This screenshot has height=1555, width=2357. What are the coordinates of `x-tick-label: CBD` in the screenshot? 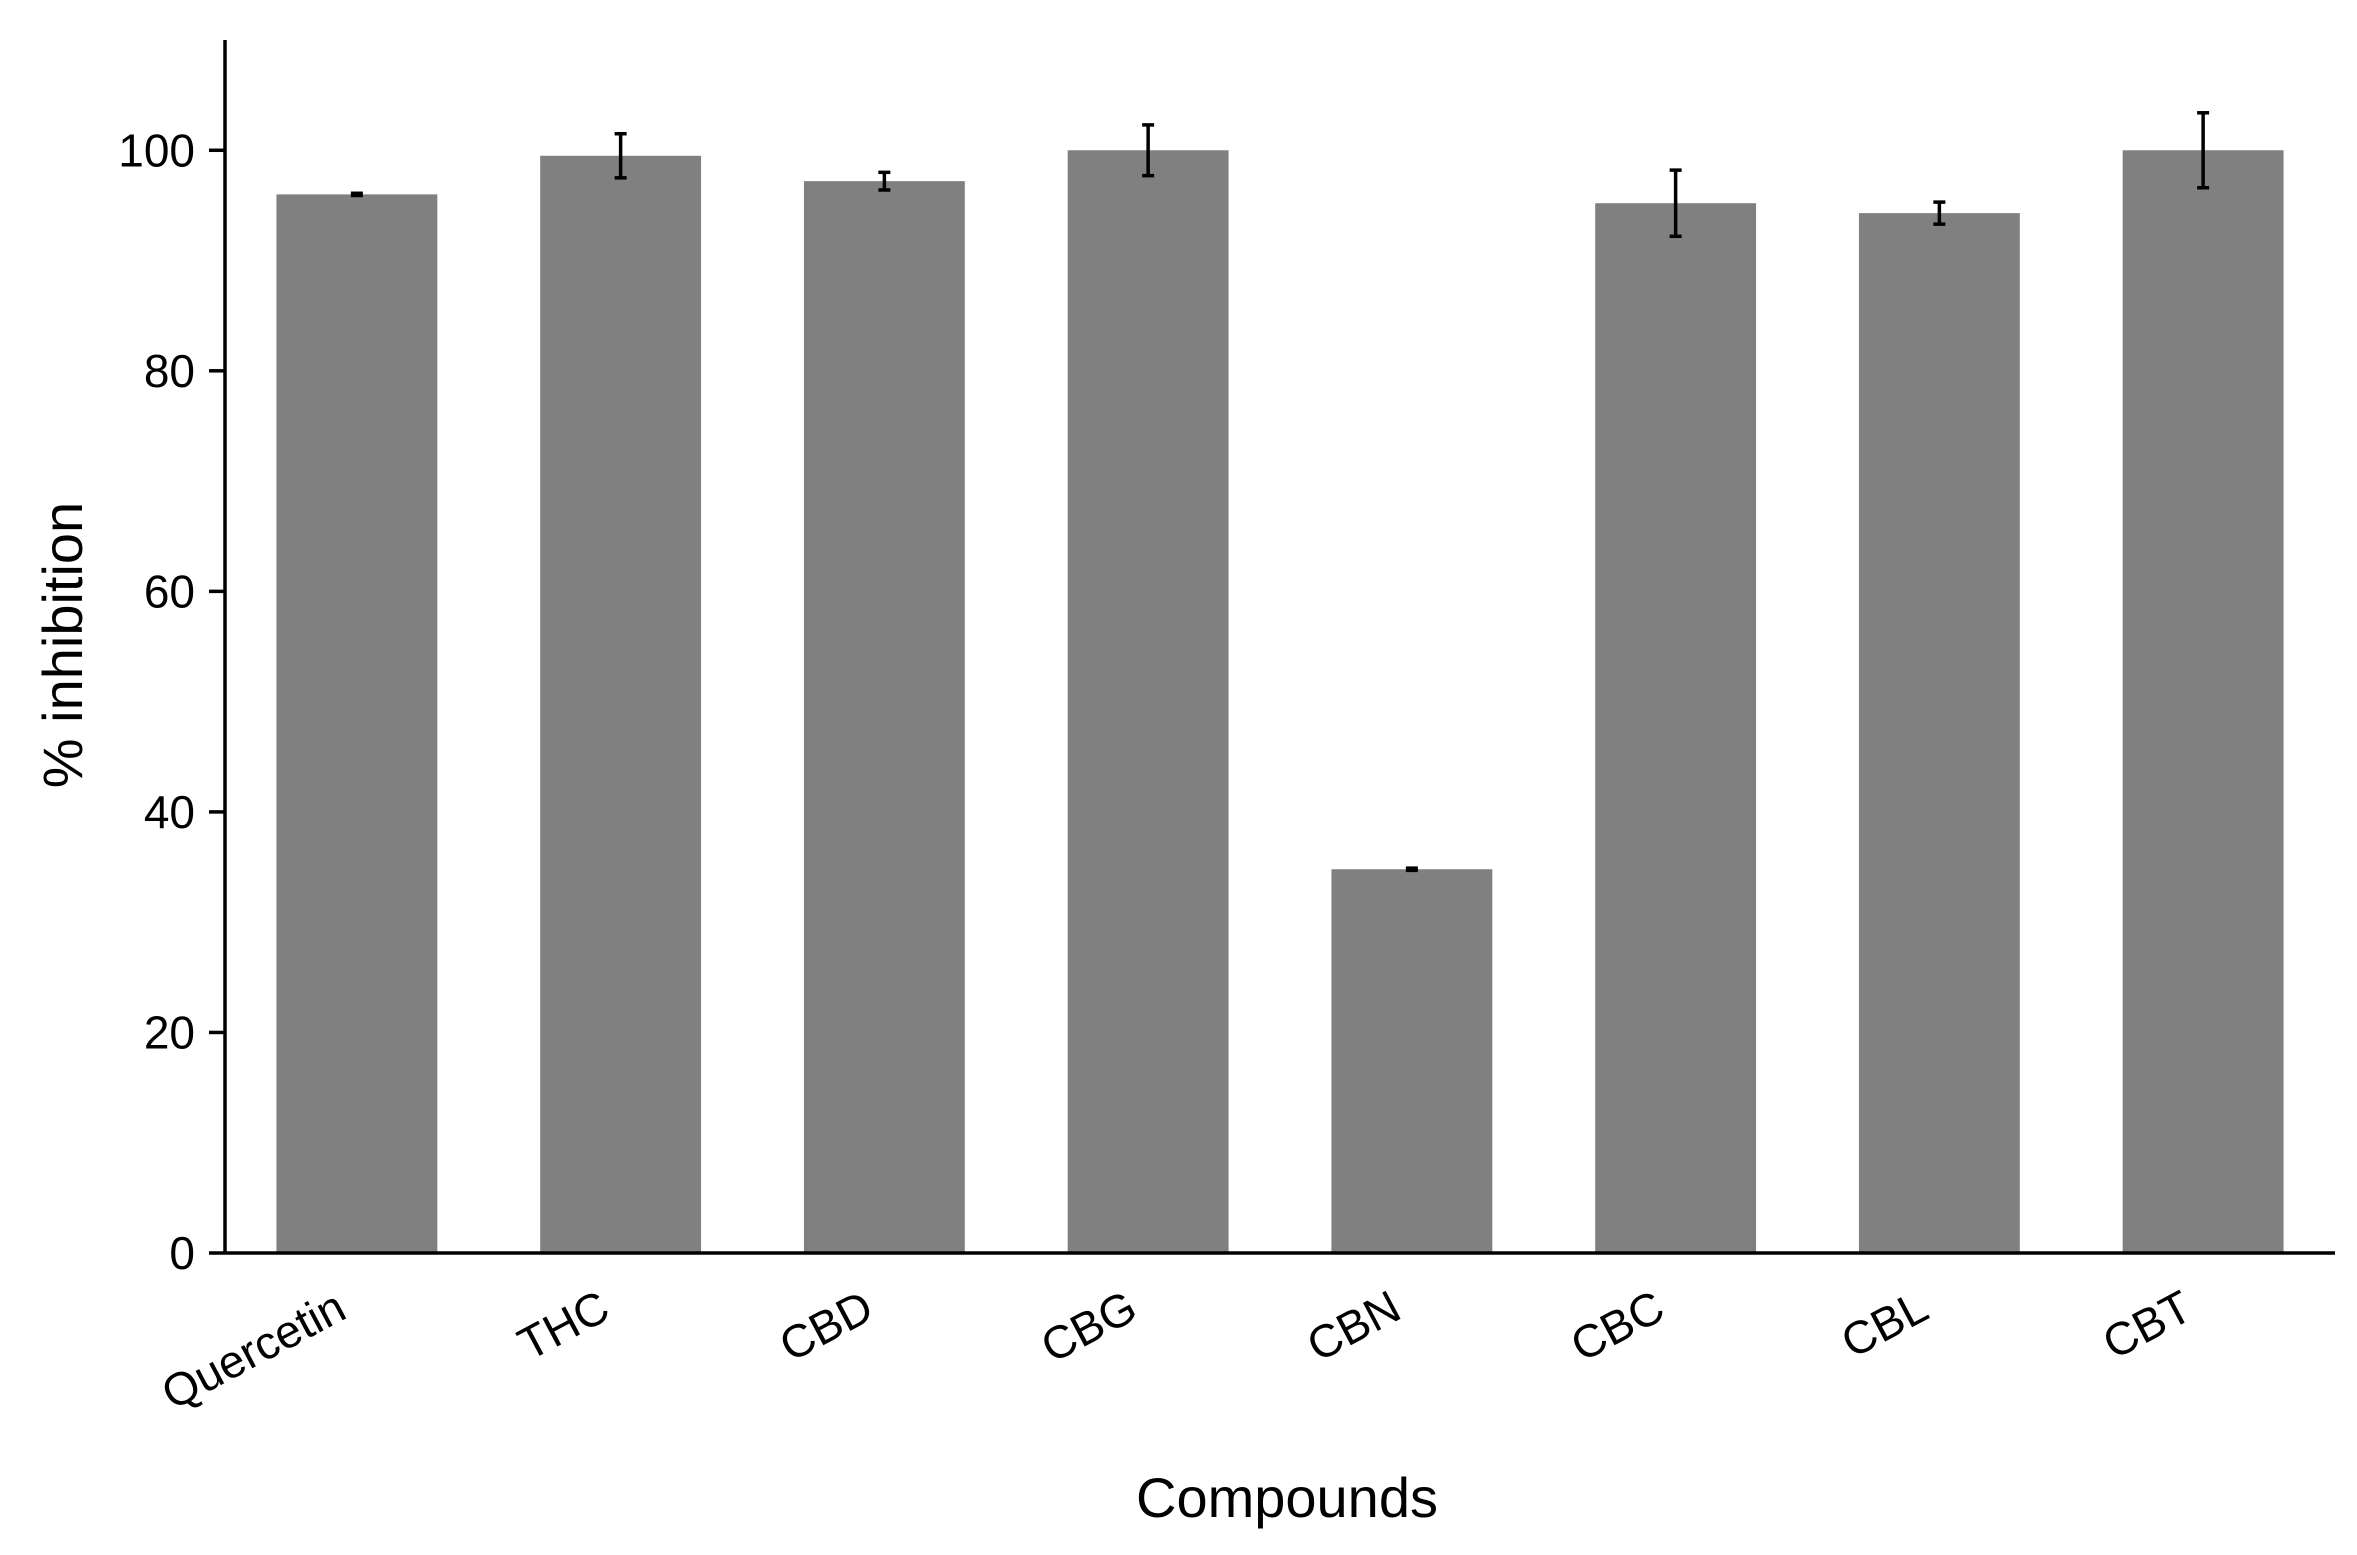 It's located at (826, 1326).